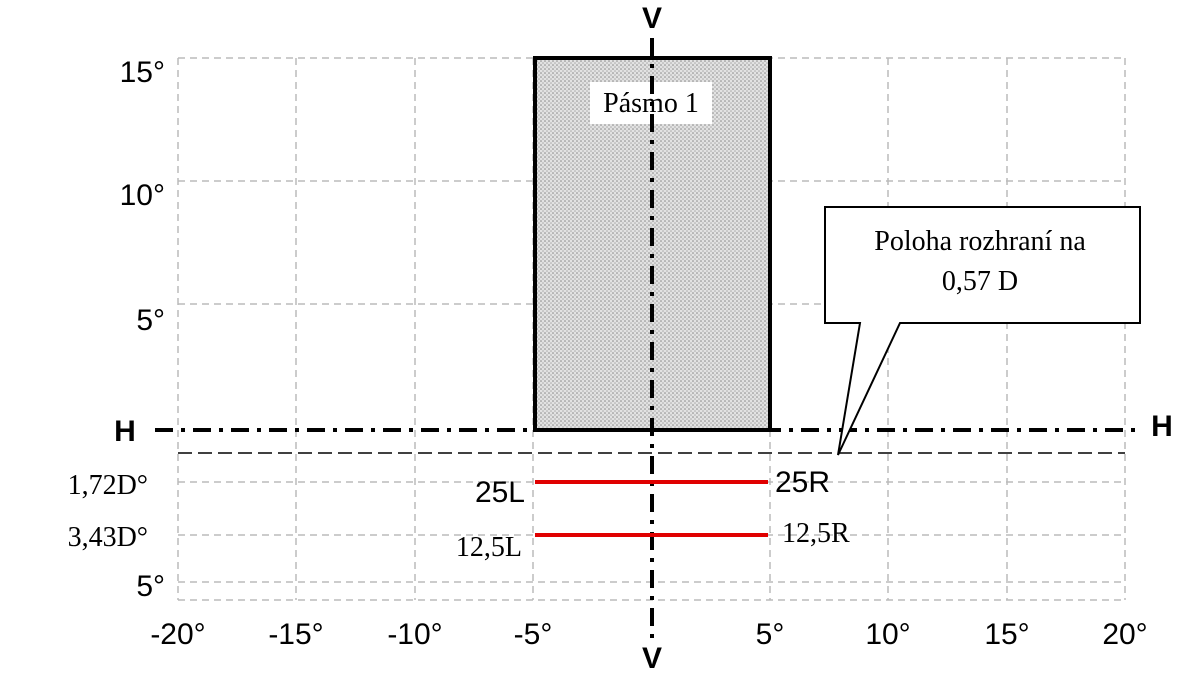  Describe the element at coordinates (802, 482) in the screenshot. I see `line-label: 25R` at that location.